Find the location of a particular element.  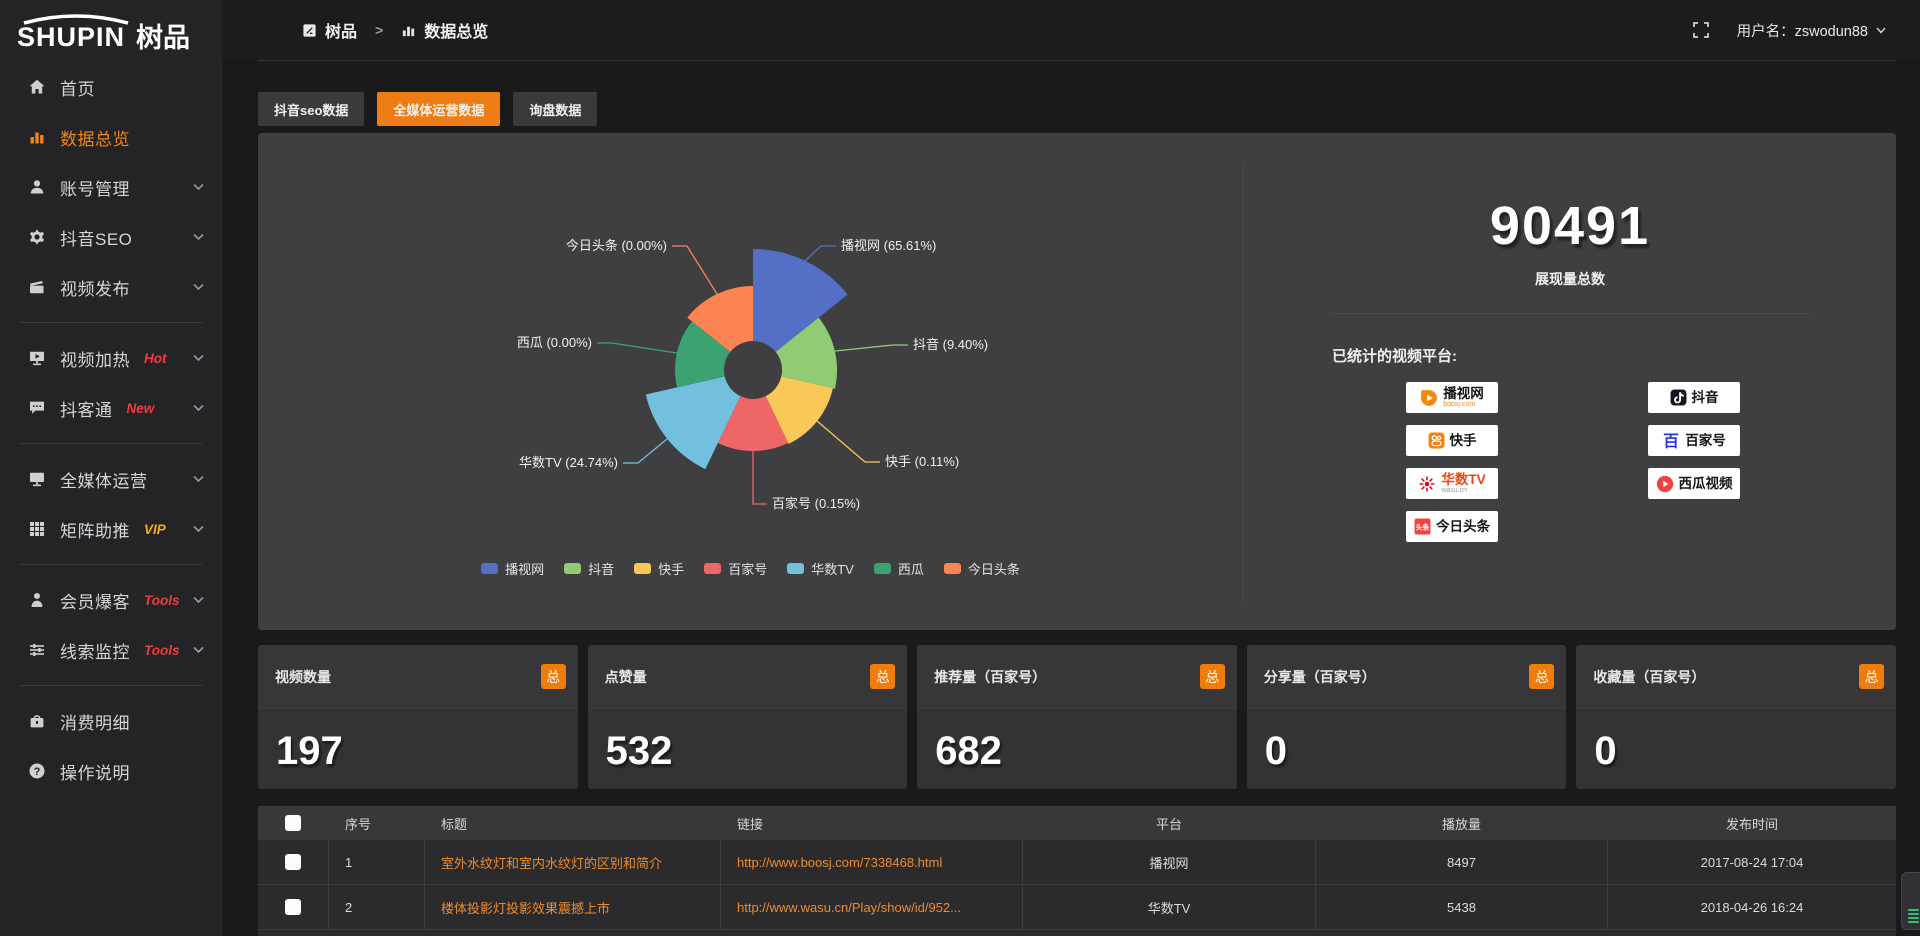

sidebar-item-1: 数据总览 is located at coordinates (111, 137).